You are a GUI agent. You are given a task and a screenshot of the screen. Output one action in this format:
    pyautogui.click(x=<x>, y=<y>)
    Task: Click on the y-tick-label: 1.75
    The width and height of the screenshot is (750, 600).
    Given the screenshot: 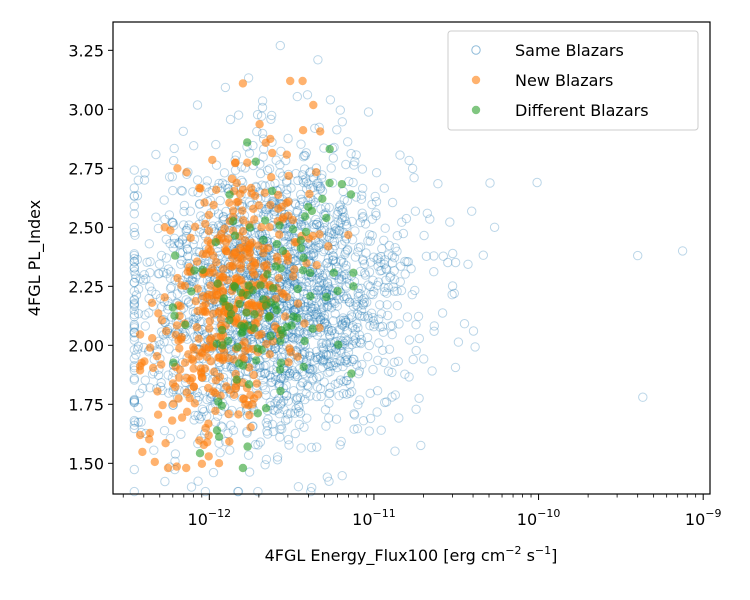 What is the action you would take?
    pyautogui.click(x=86, y=404)
    